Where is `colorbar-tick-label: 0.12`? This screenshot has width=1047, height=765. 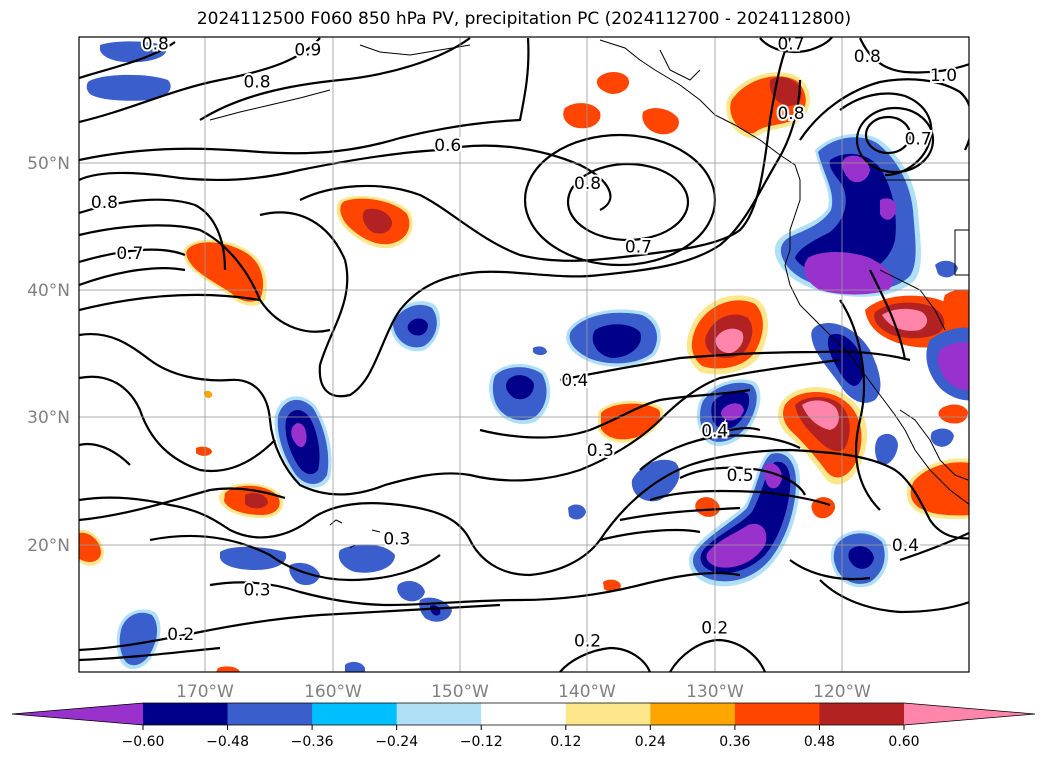 colorbar-tick-label: 0.12 is located at coordinates (565, 742).